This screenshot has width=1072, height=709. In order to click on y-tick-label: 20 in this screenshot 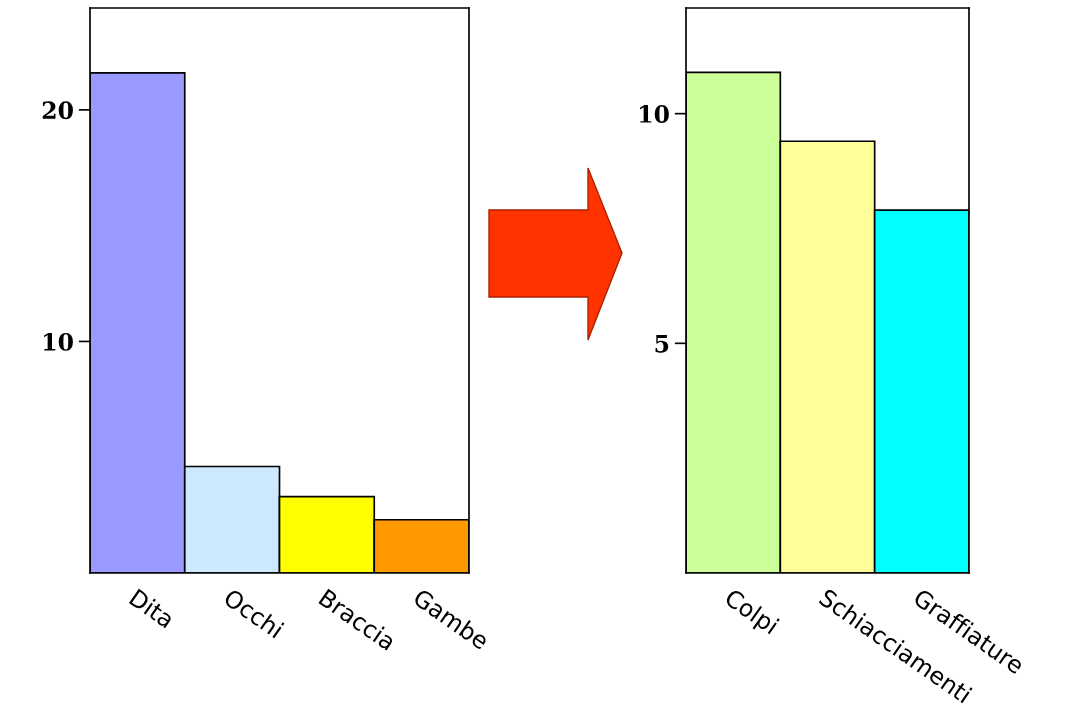, I will do `click(57, 110)`.